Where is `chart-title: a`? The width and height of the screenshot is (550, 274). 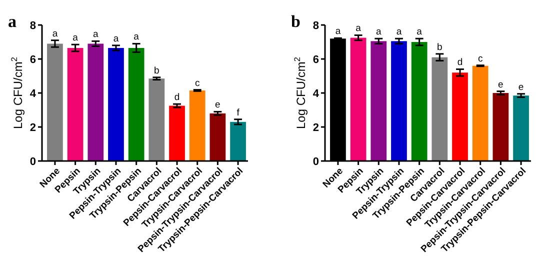
chart-title: a is located at coordinates (12, 21).